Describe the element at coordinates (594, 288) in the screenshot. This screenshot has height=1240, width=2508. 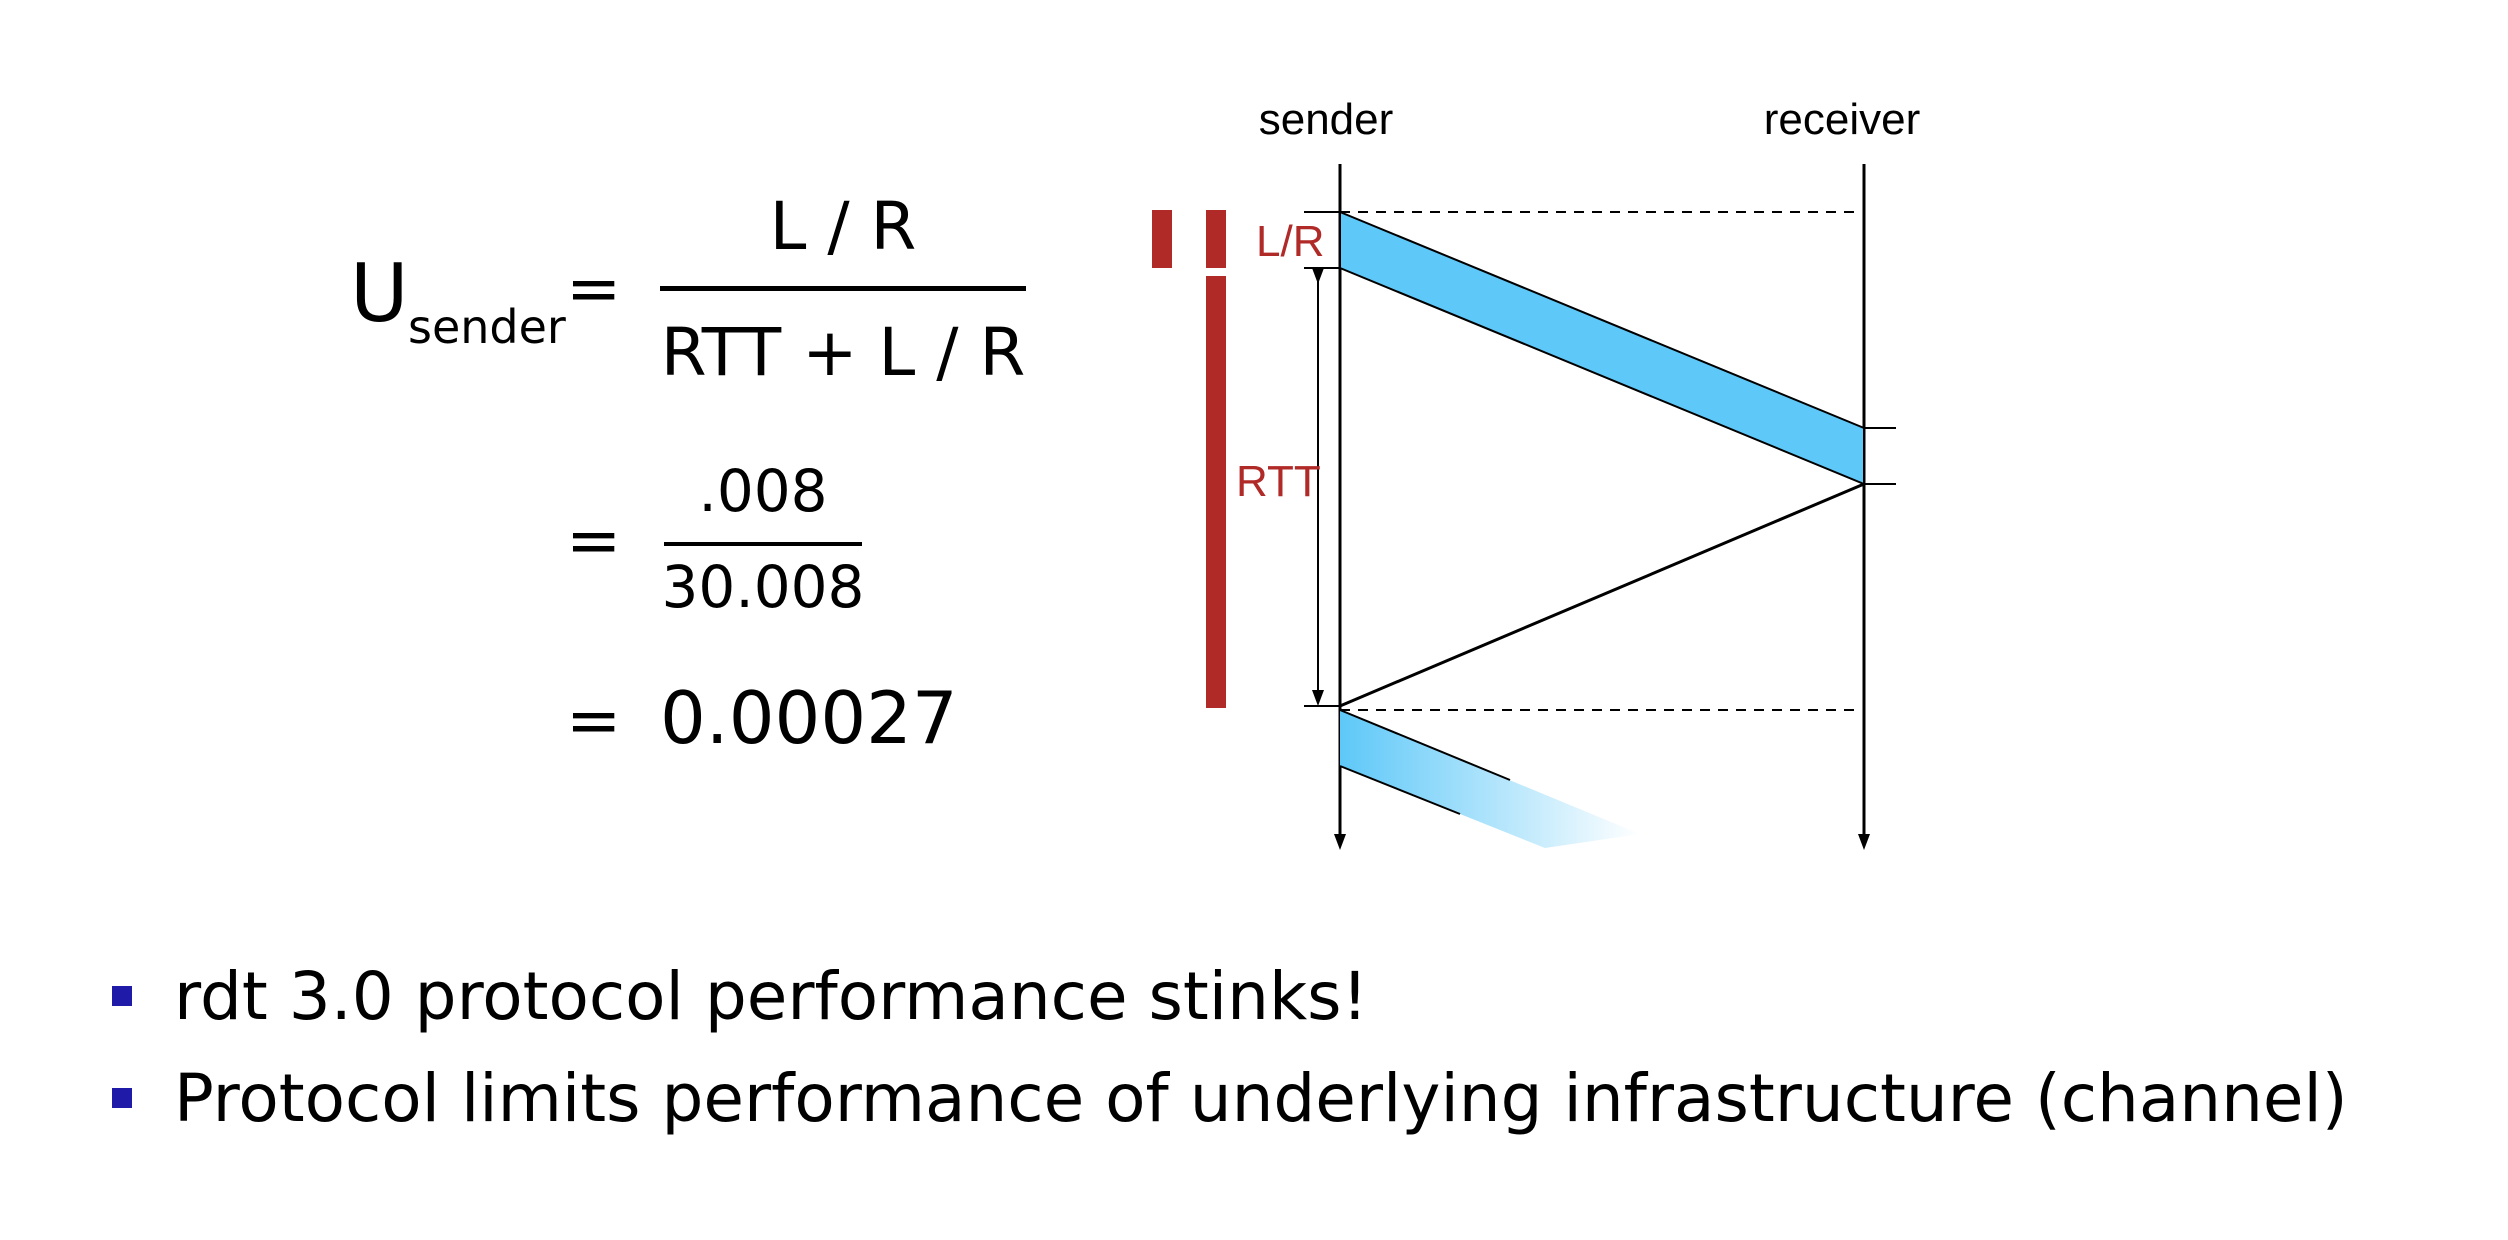
I see `formula-equals-1: =` at that location.